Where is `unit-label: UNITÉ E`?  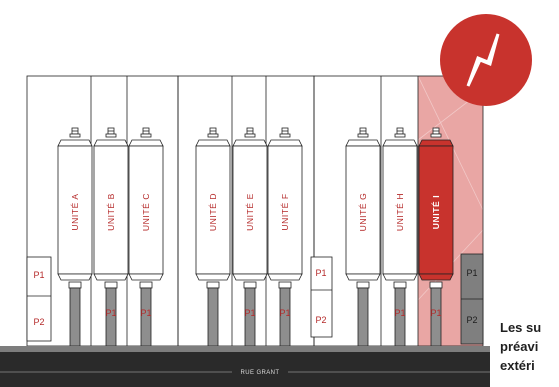 unit-label: UNITÉ E is located at coordinates (250, 212).